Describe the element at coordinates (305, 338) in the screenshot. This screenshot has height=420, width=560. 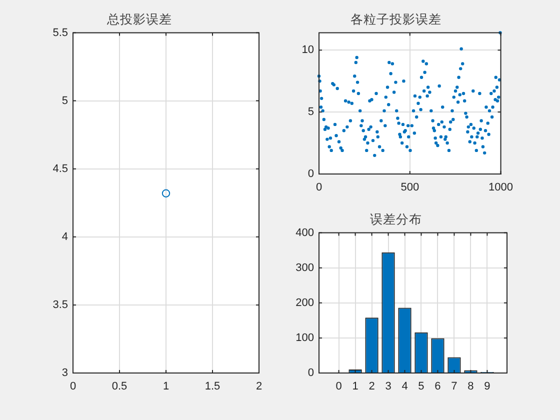
I see `y-tick-label: 100` at that location.